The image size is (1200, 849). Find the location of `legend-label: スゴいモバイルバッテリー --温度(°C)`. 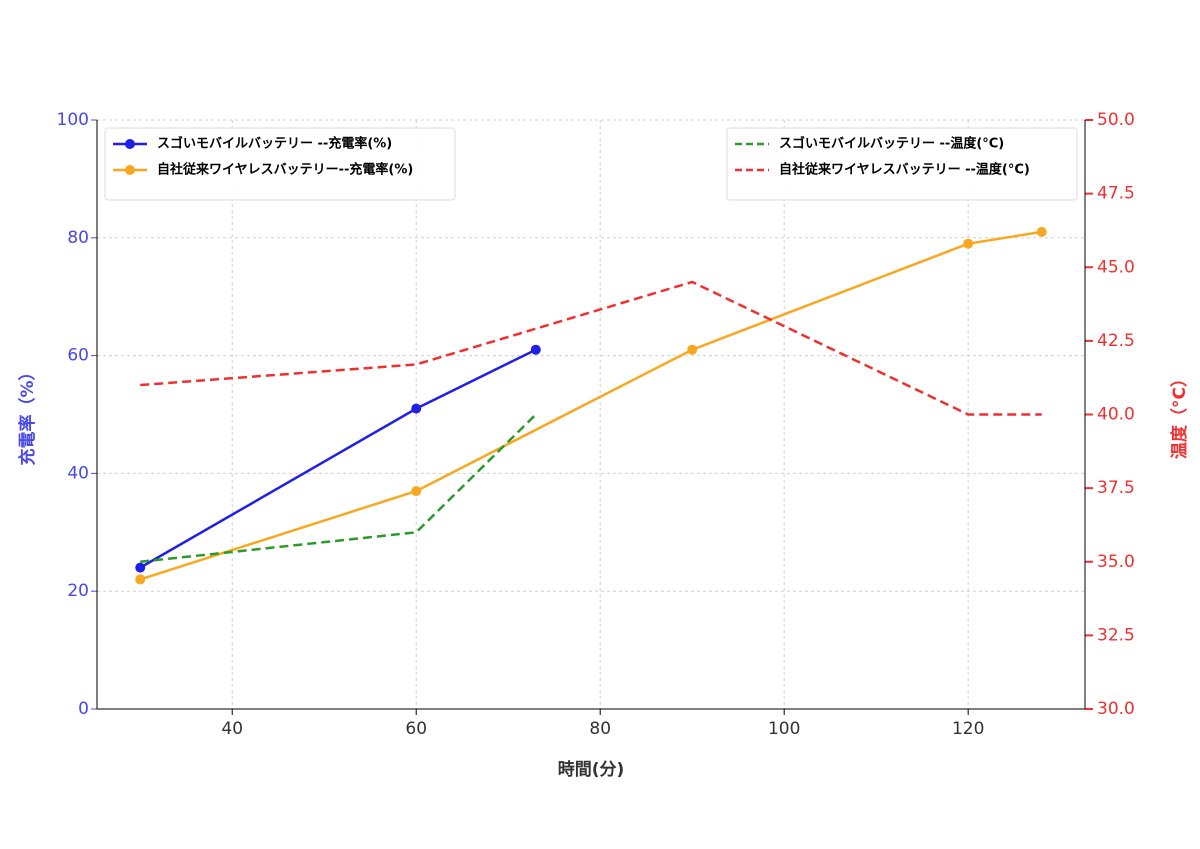

legend-label: スゴいモバイルバッテリー --温度(°C) is located at coordinates (891, 144).